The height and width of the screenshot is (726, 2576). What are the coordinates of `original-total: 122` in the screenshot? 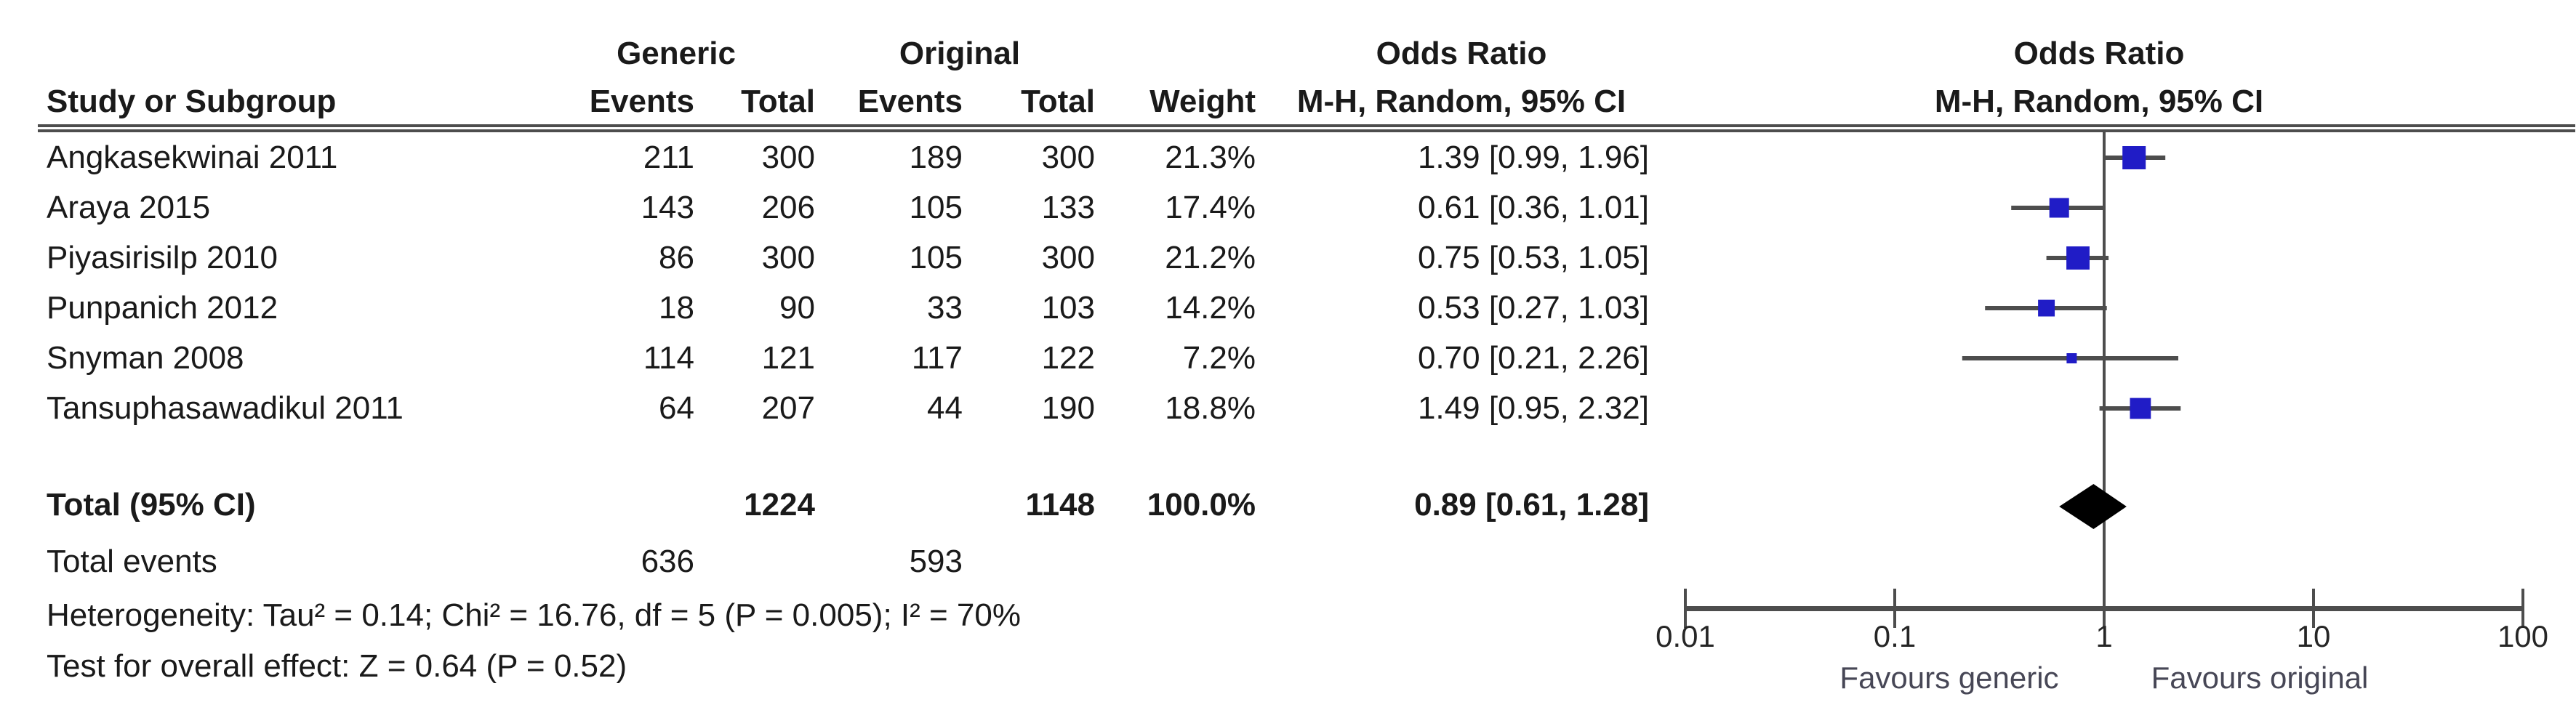 It's located at (1068, 358).